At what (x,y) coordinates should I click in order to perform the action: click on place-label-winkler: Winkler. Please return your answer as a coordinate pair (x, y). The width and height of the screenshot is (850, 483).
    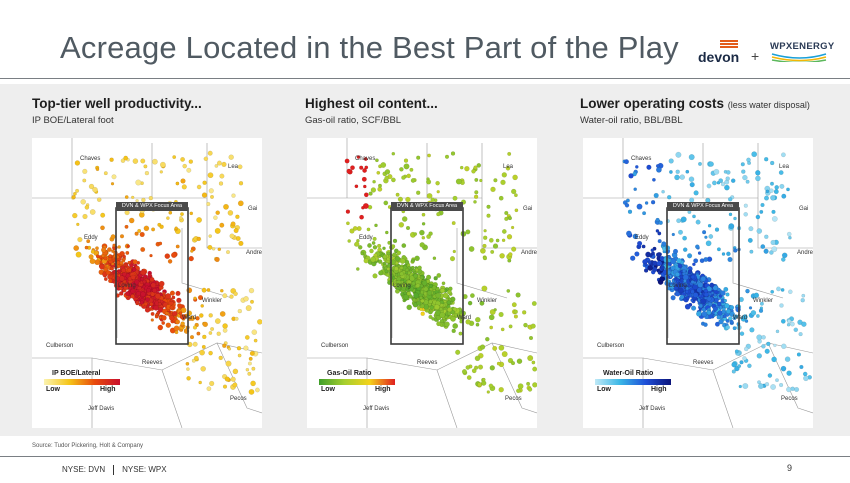
    Looking at the image, I should click on (487, 301).